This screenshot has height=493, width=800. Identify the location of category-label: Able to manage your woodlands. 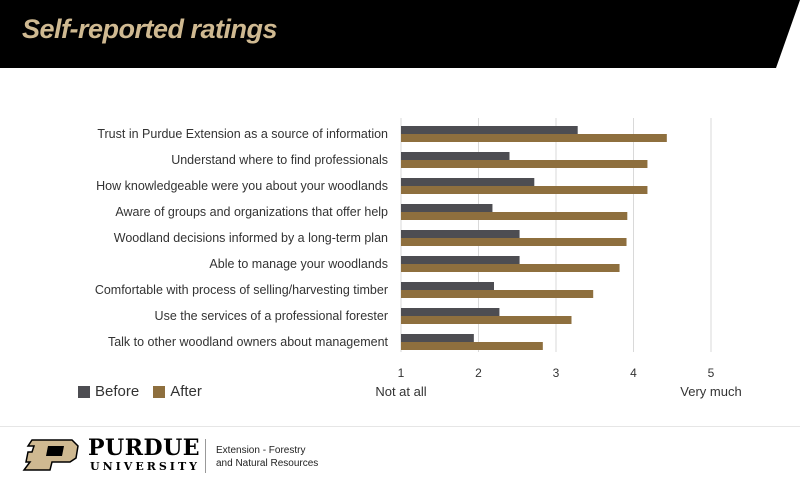
(298, 264).